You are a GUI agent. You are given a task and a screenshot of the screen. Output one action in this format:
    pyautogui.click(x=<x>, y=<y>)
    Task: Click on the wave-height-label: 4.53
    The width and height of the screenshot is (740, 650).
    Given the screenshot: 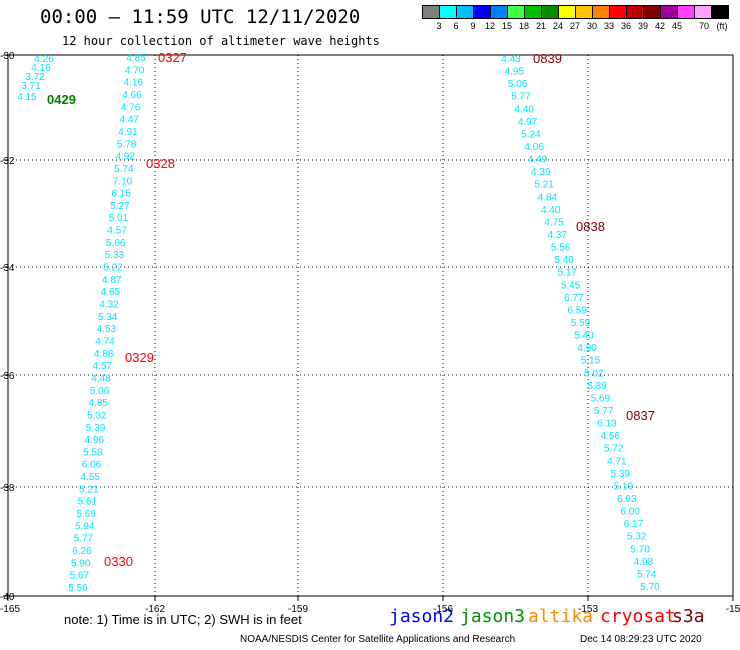 What is the action you would take?
    pyautogui.click(x=107, y=329)
    